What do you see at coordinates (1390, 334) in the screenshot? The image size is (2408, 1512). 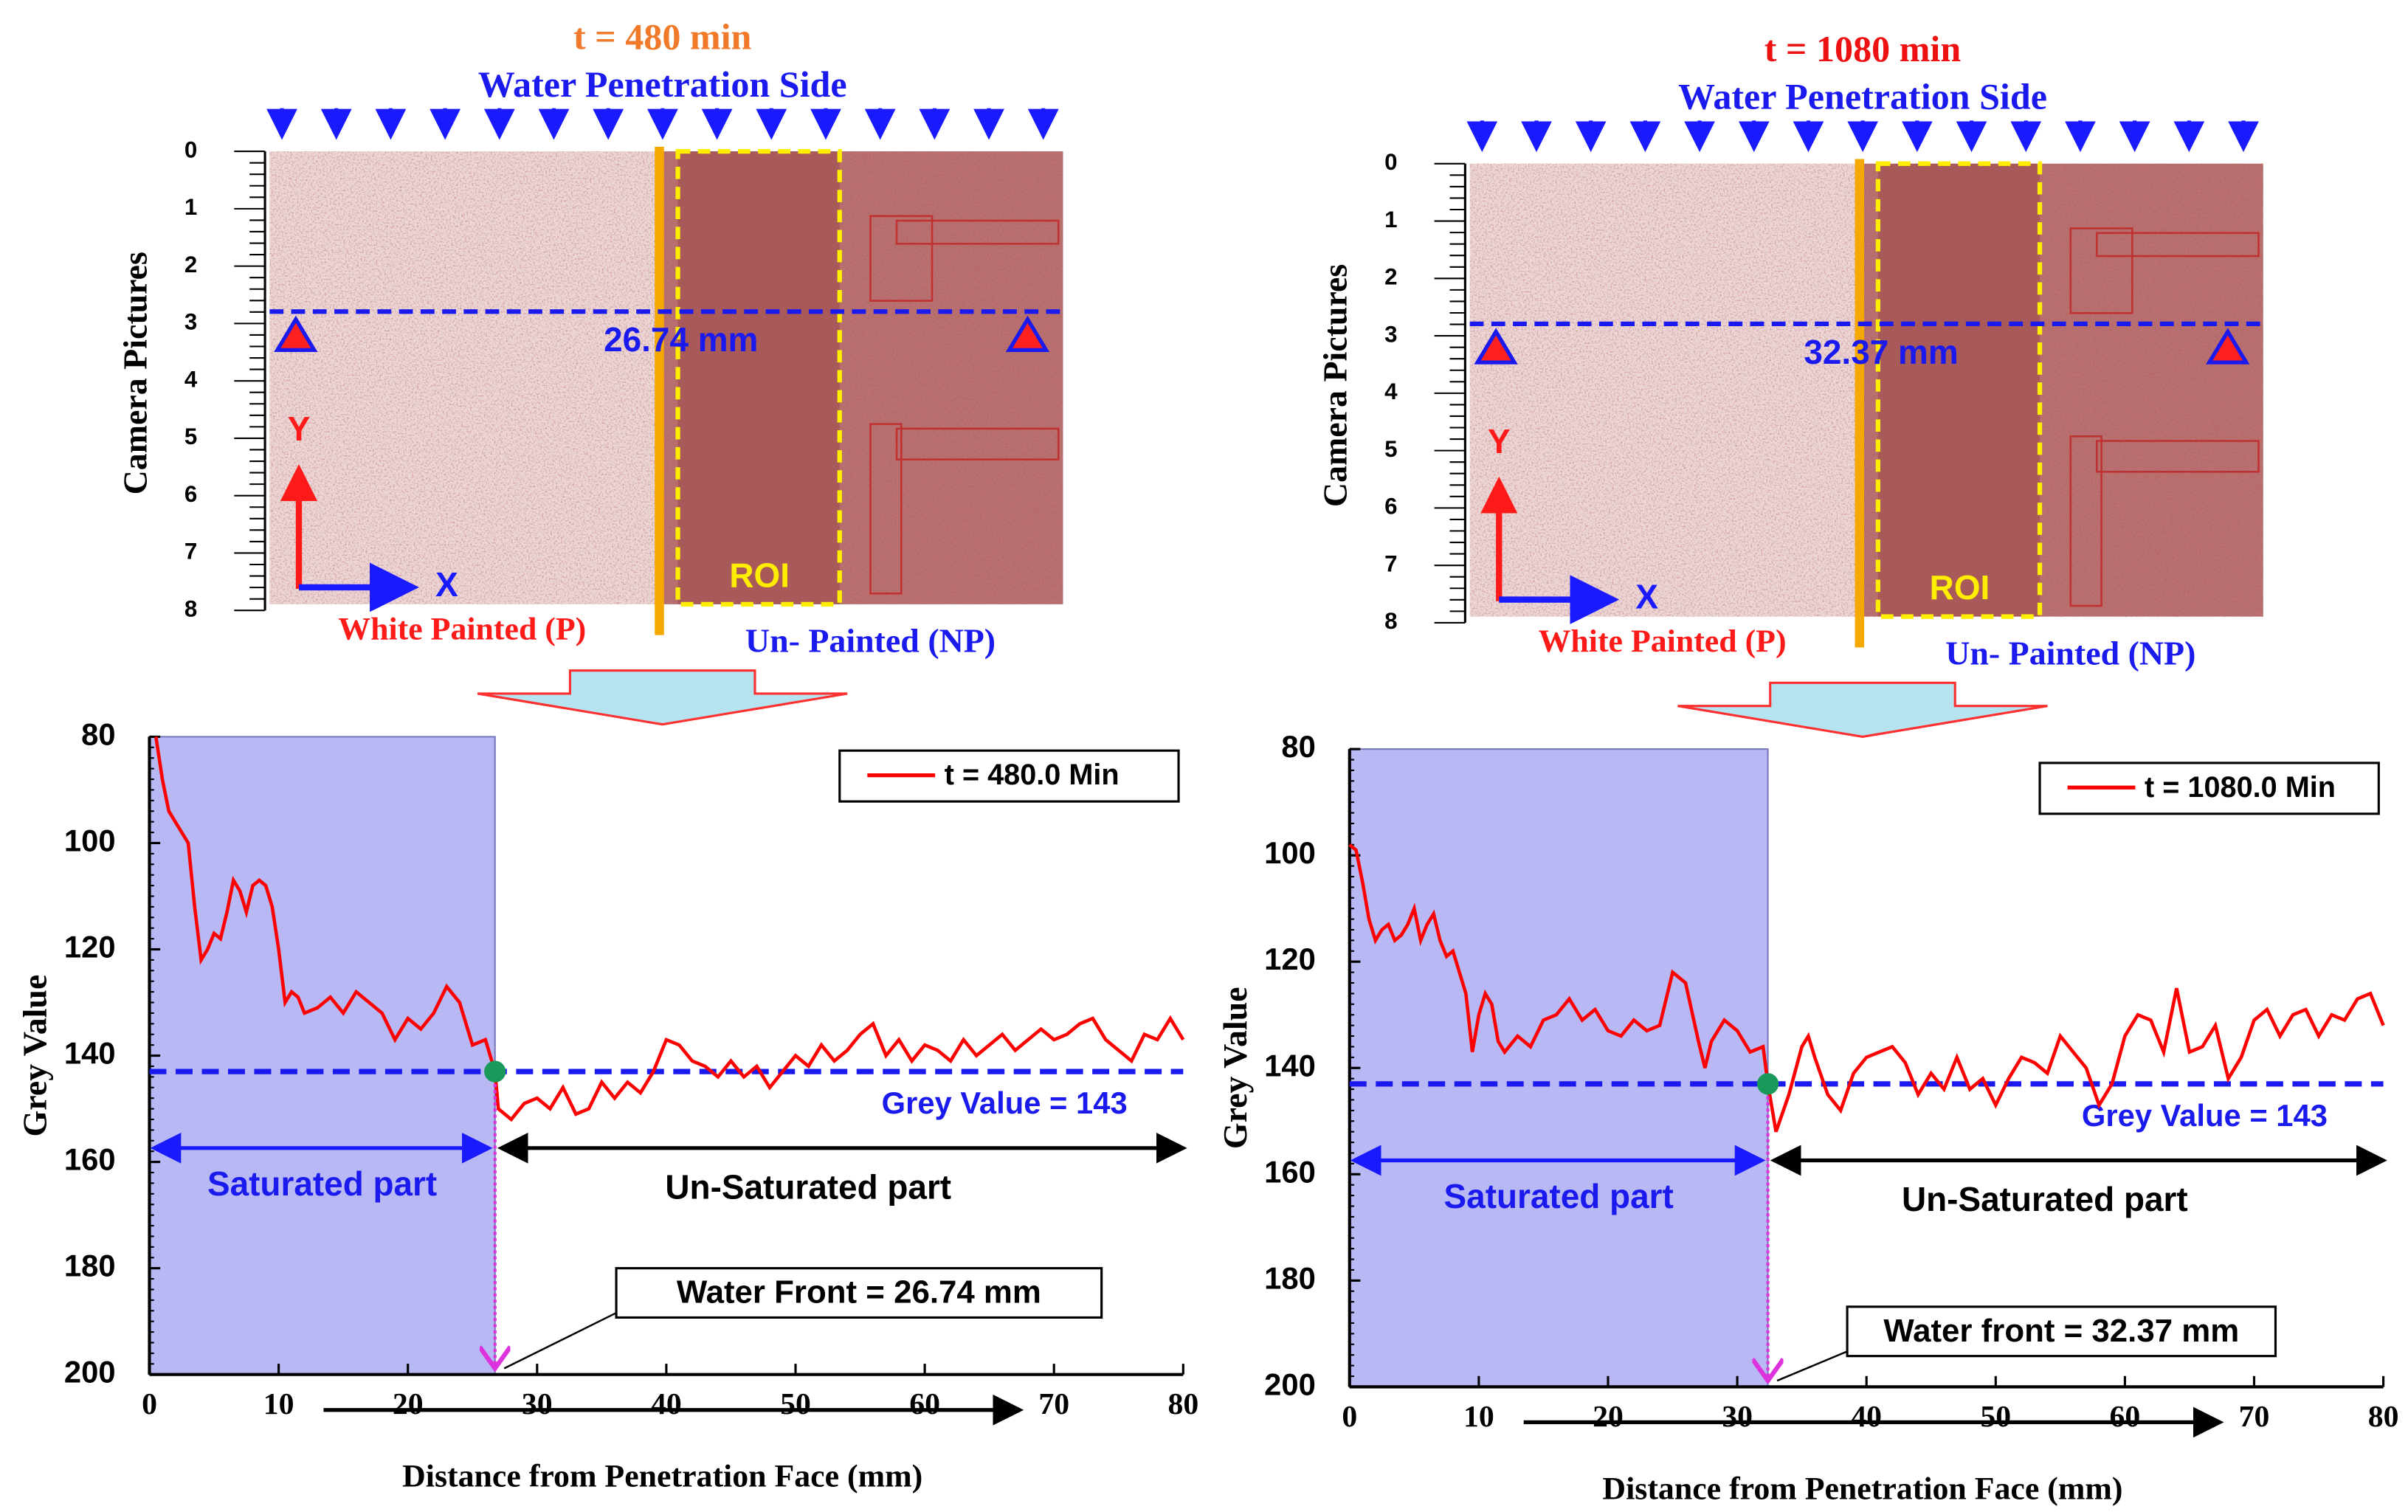 I see `ruler-label: 3` at bounding box center [1390, 334].